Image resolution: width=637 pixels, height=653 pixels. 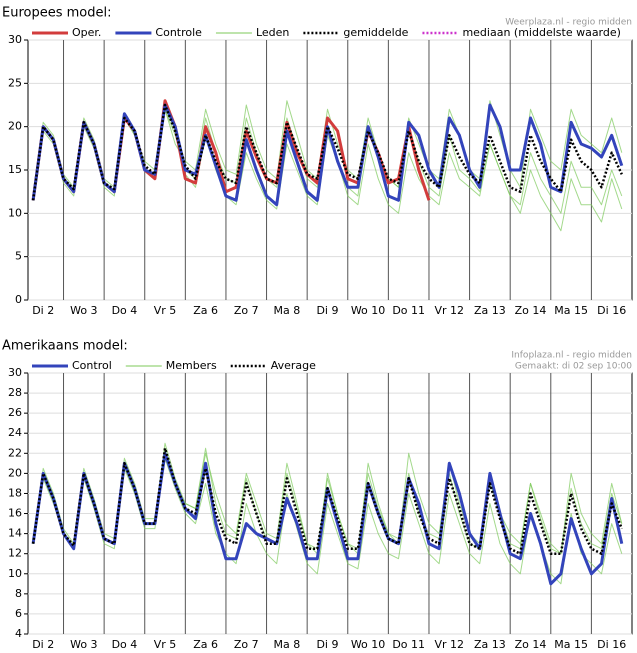 What do you see at coordinates (18, 593) in the screenshot?
I see `y-tick-label: 8` at bounding box center [18, 593].